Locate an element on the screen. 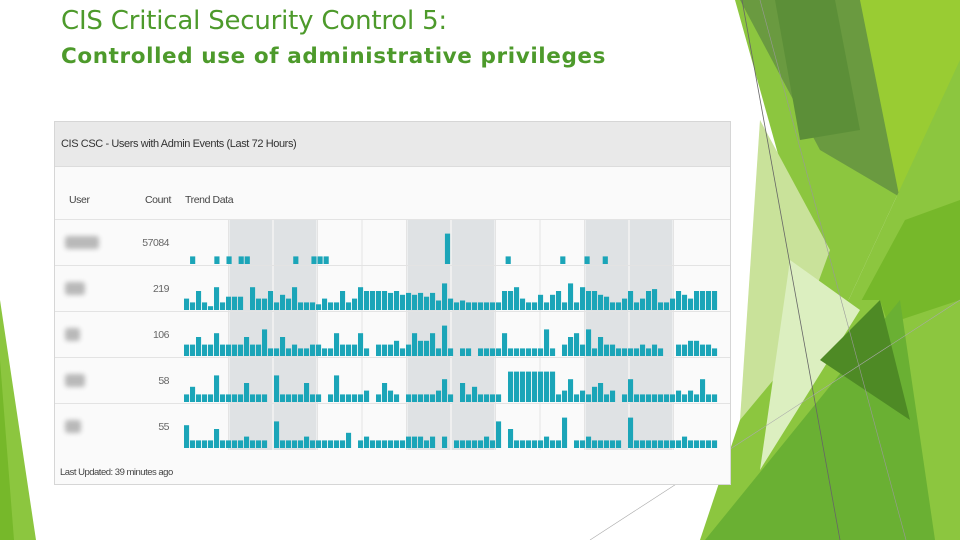 This screenshot has width=960, height=540. column-header-count: Count is located at coordinates (158, 200).